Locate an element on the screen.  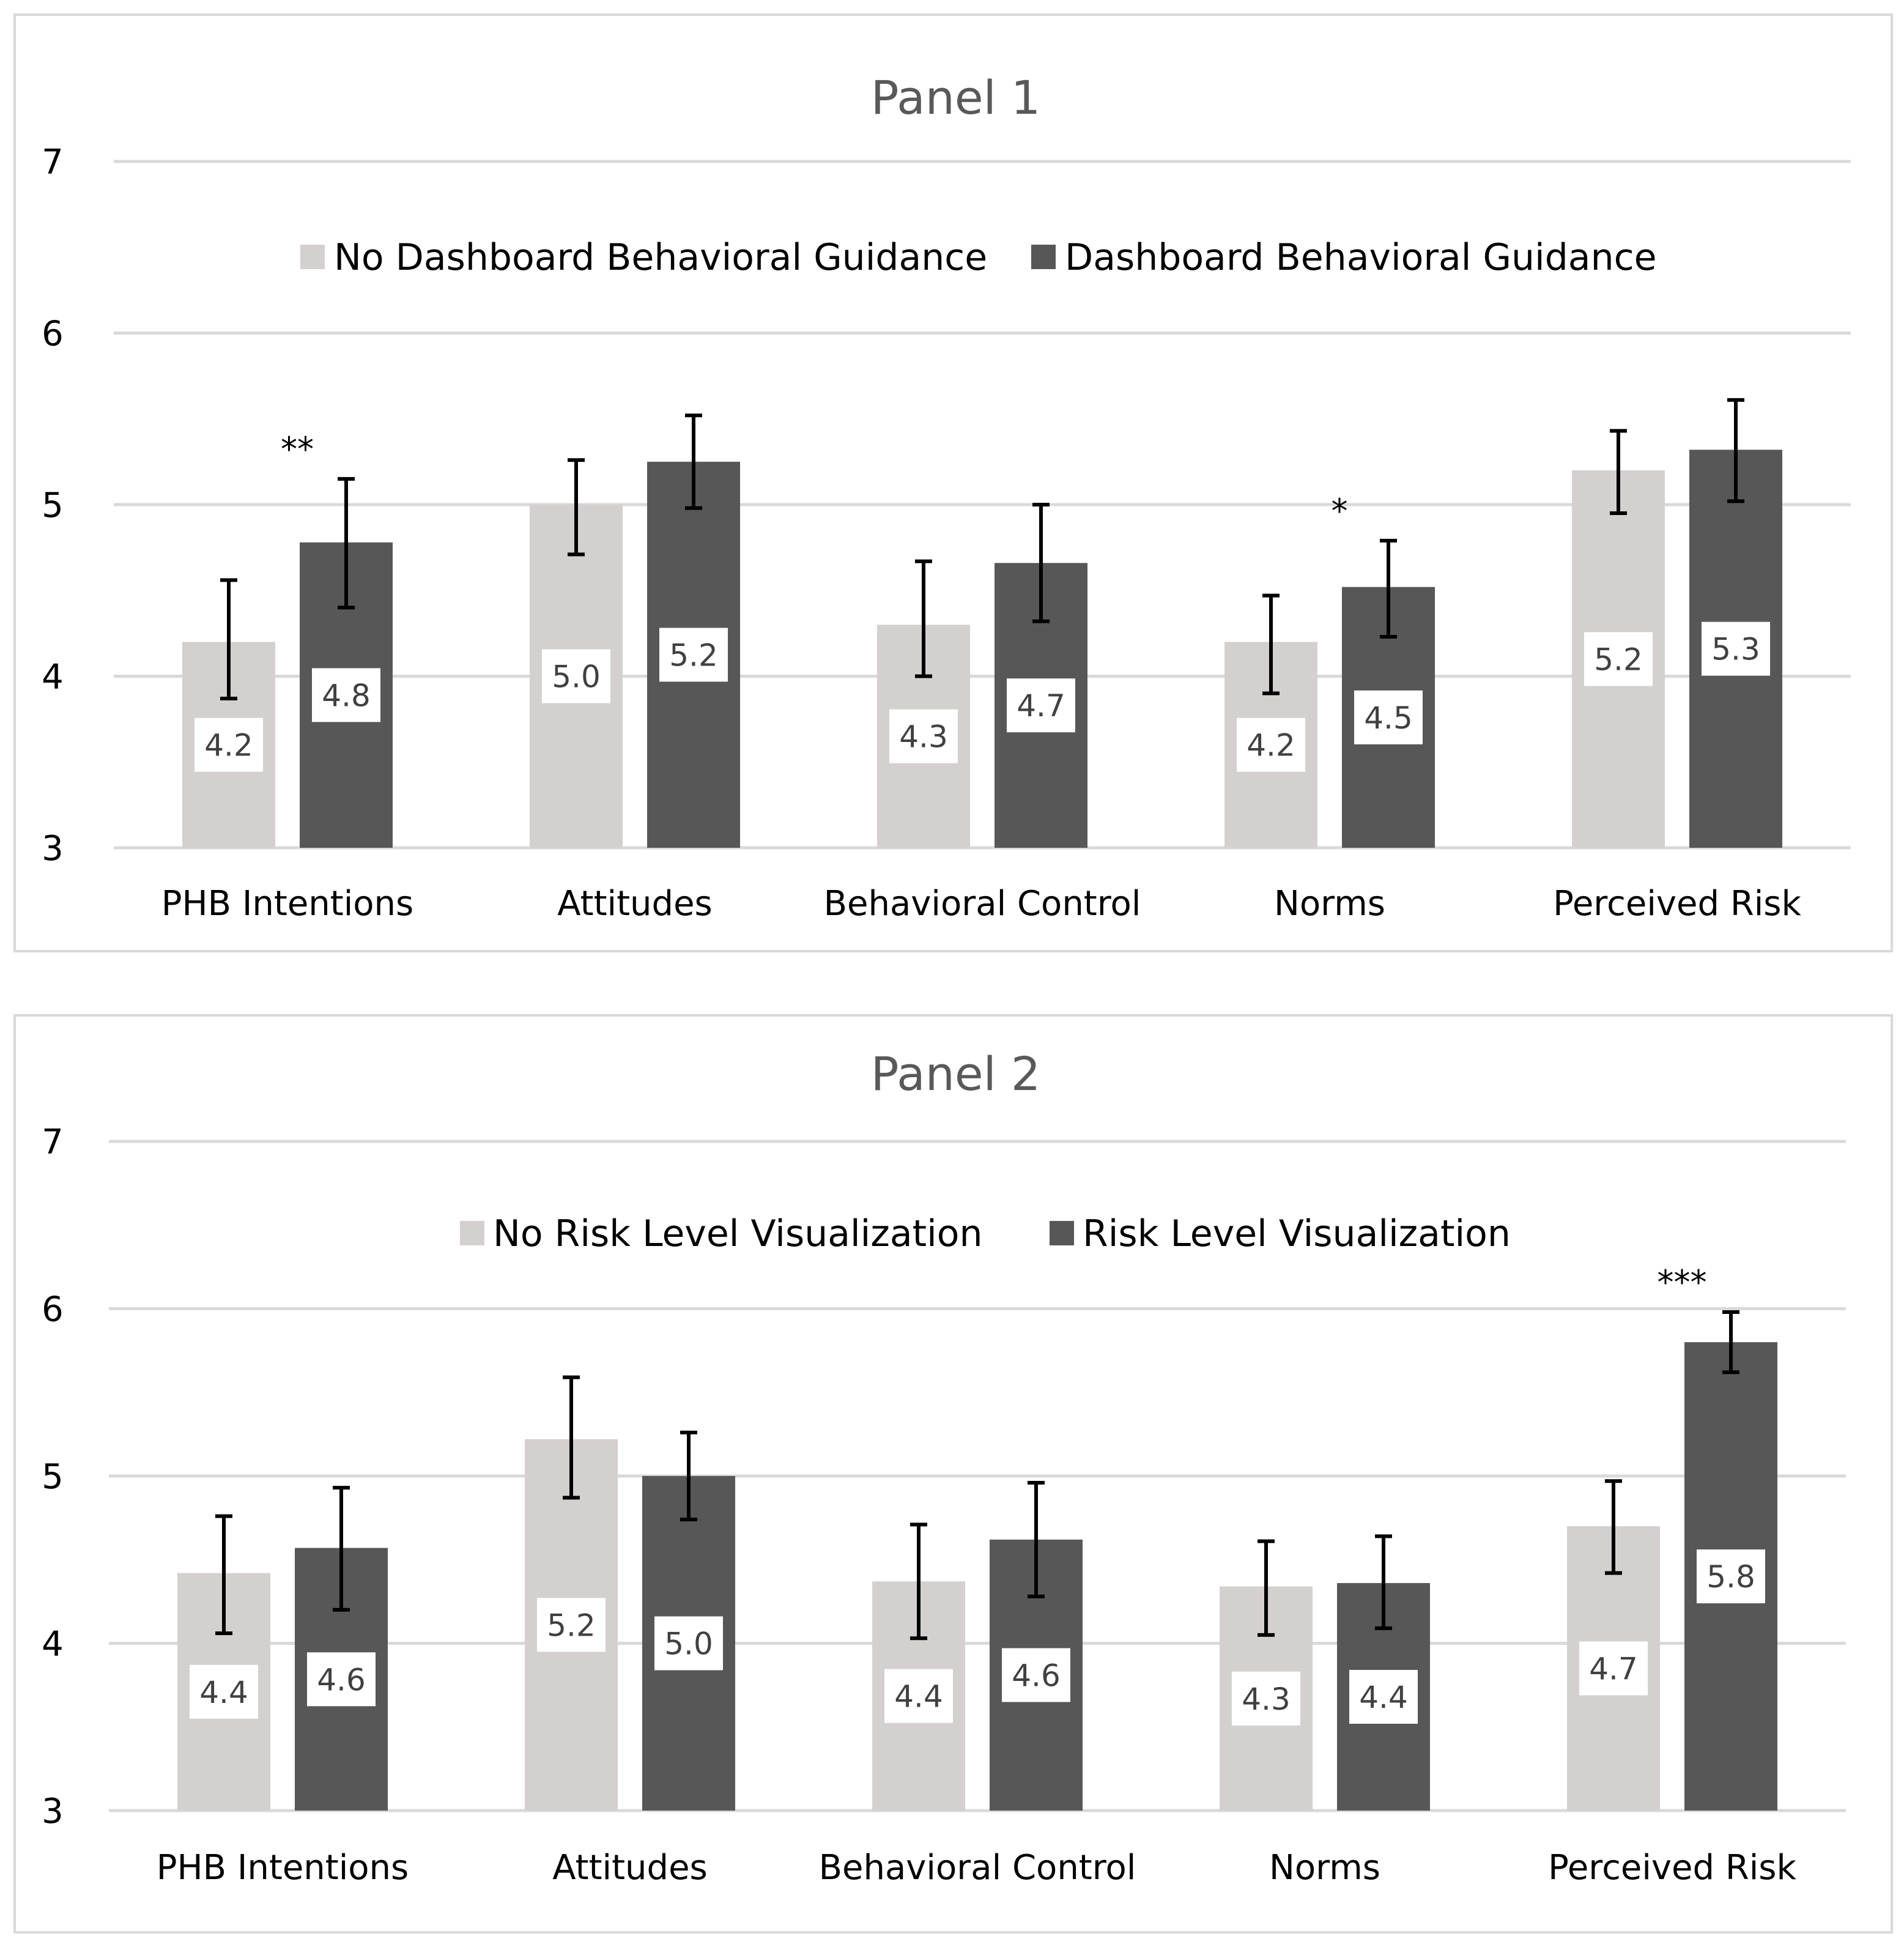
panel-1-data-label-1-4: 4.2 is located at coordinates (1270, 745).